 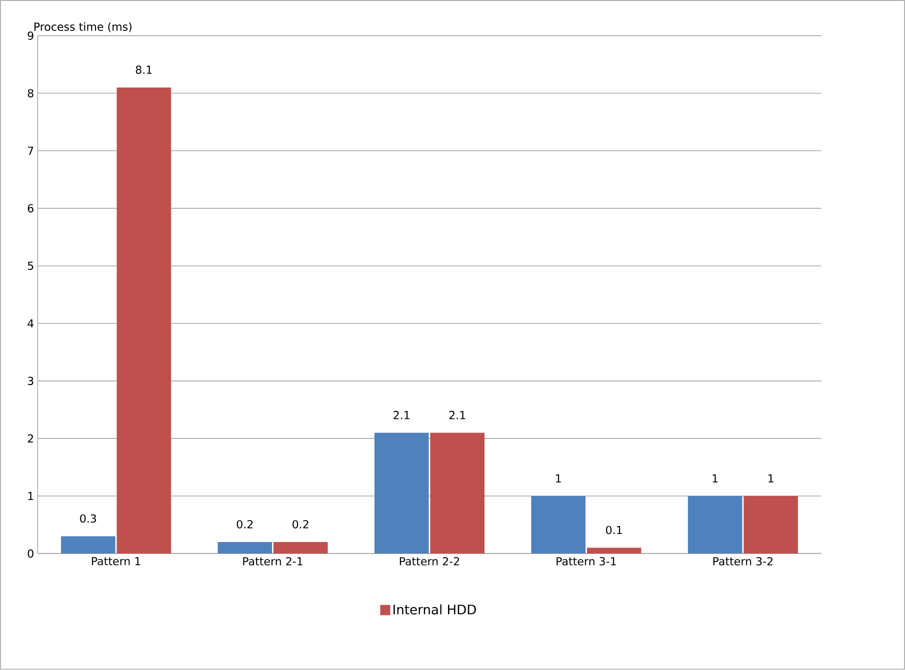 What do you see at coordinates (272, 561) in the screenshot?
I see `x-tick-label: Pattern 2-1` at bounding box center [272, 561].